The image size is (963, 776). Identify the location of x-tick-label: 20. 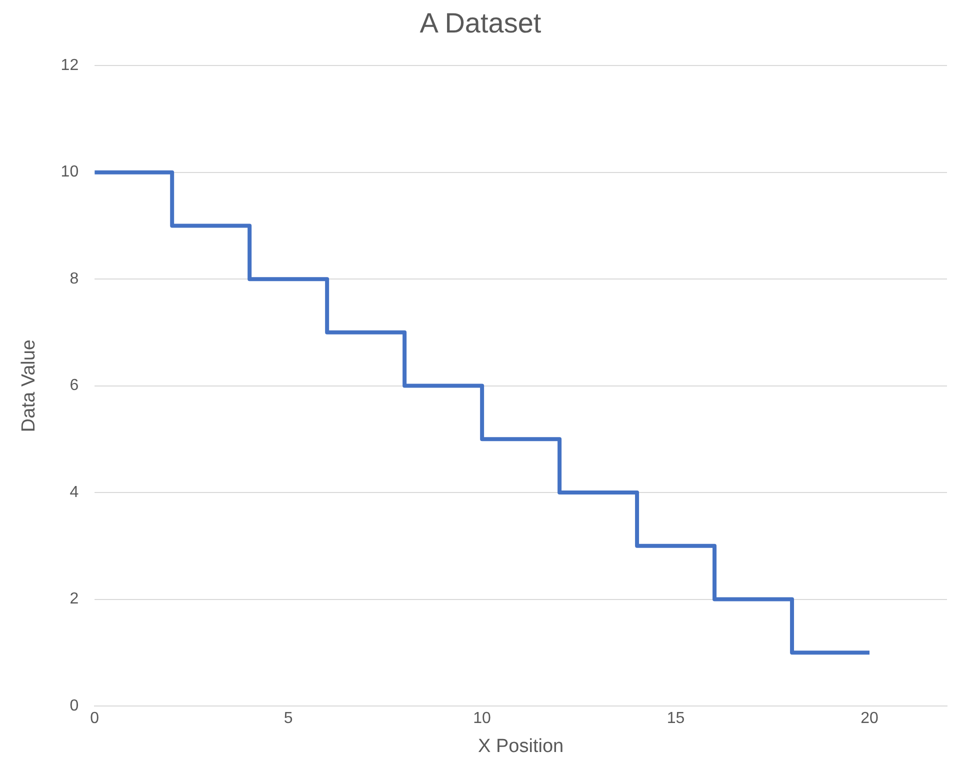
(869, 719).